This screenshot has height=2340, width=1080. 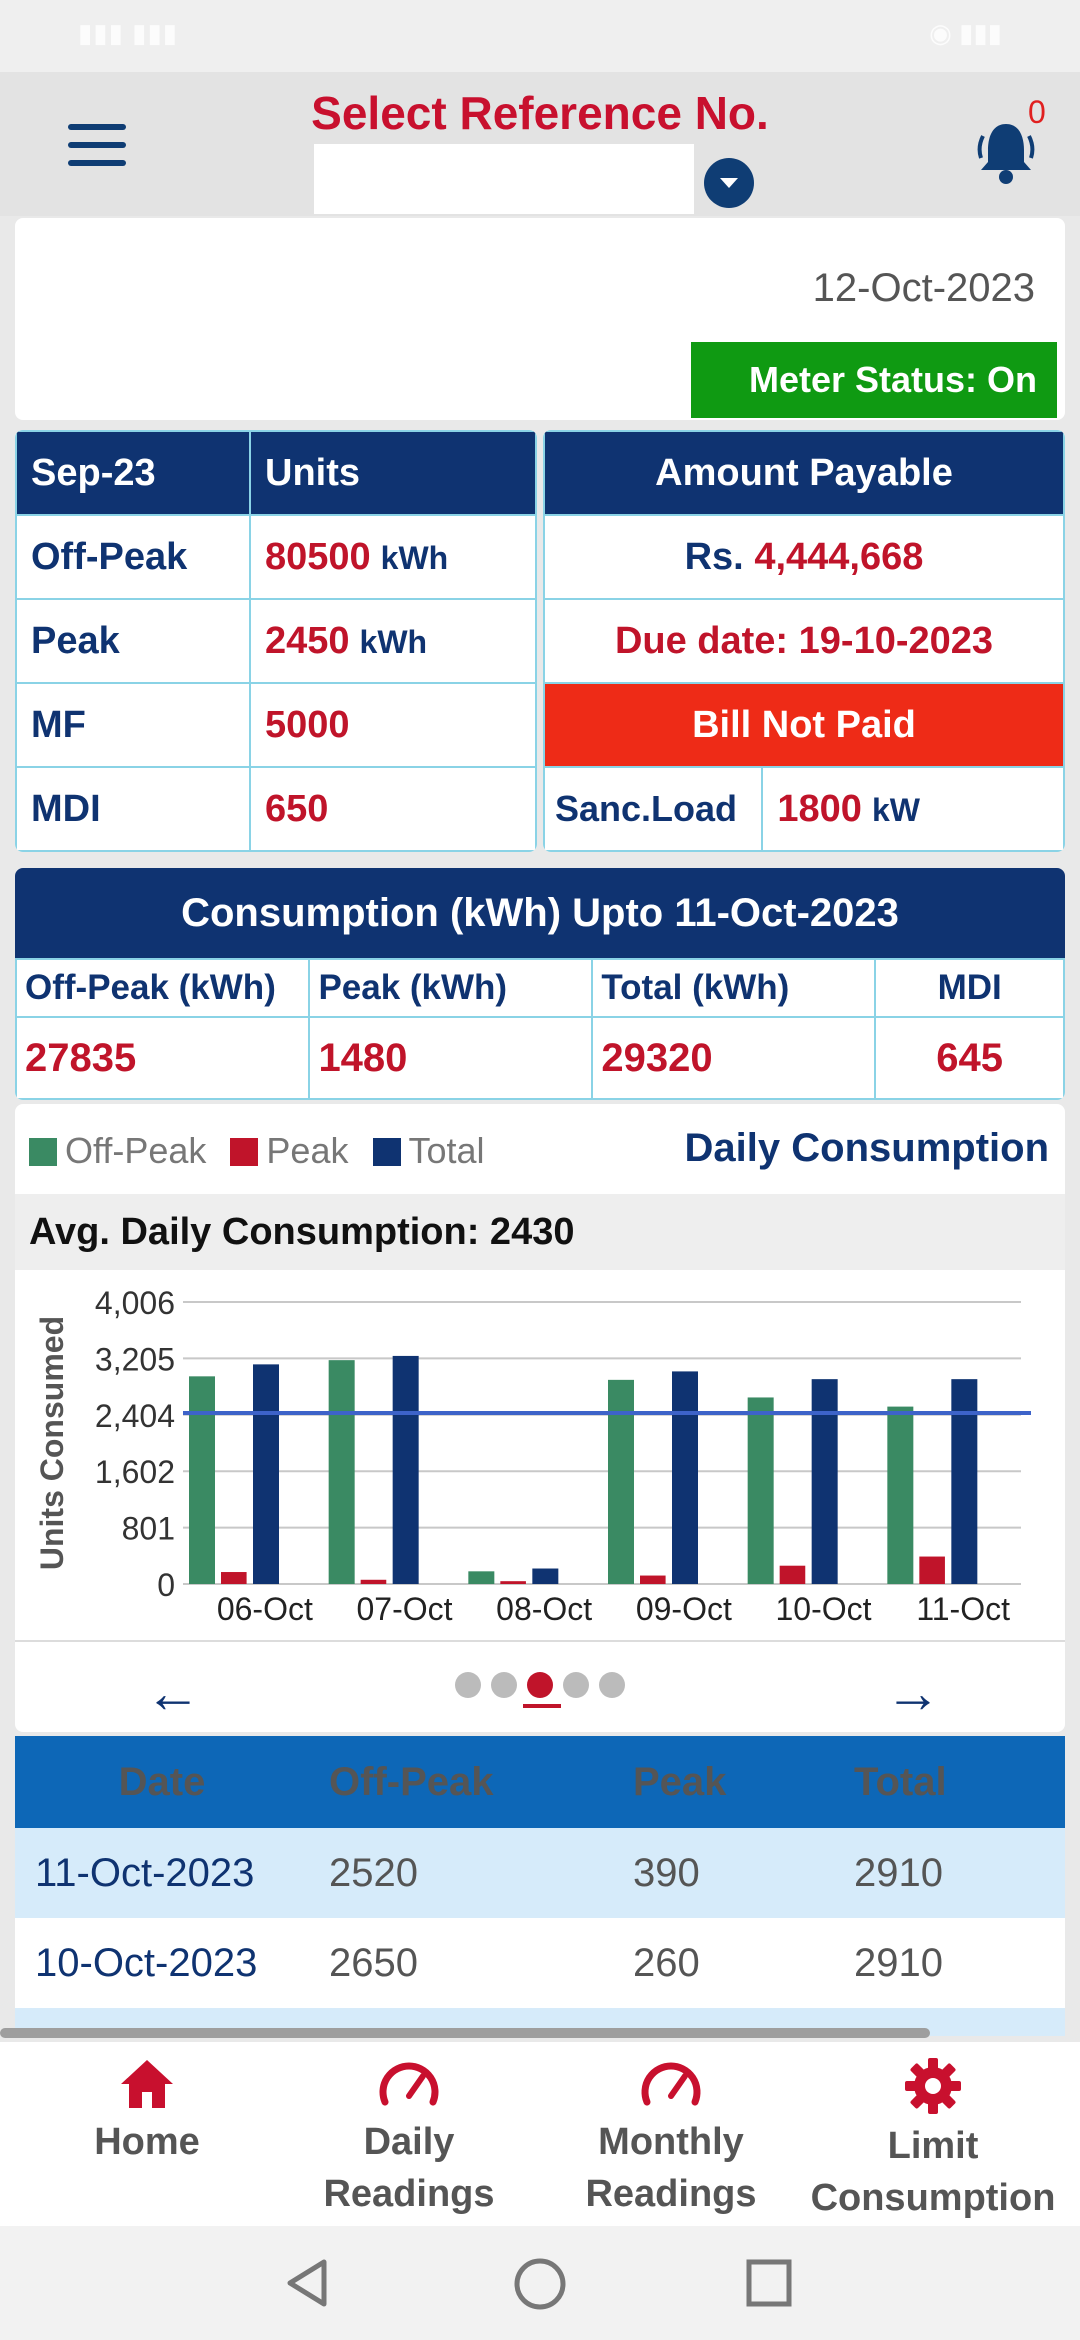 I want to click on home-circle-icon, so click(x=540, y=2284).